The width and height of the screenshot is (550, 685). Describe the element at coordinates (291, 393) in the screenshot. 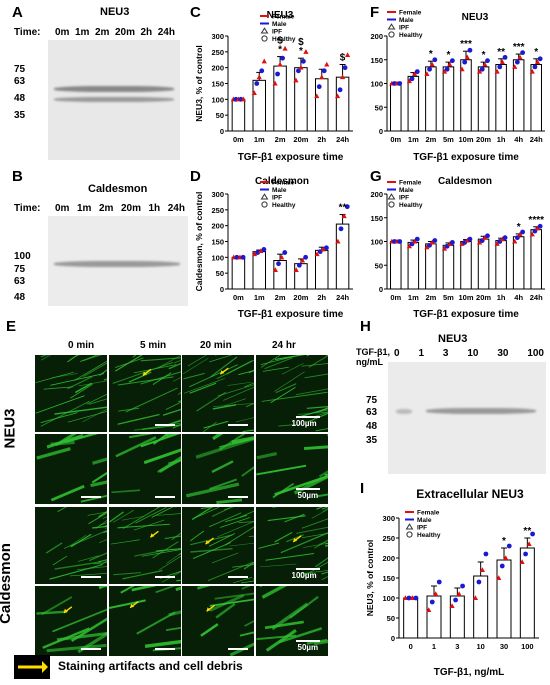

I see `micrograph-tile: 100µm` at that location.